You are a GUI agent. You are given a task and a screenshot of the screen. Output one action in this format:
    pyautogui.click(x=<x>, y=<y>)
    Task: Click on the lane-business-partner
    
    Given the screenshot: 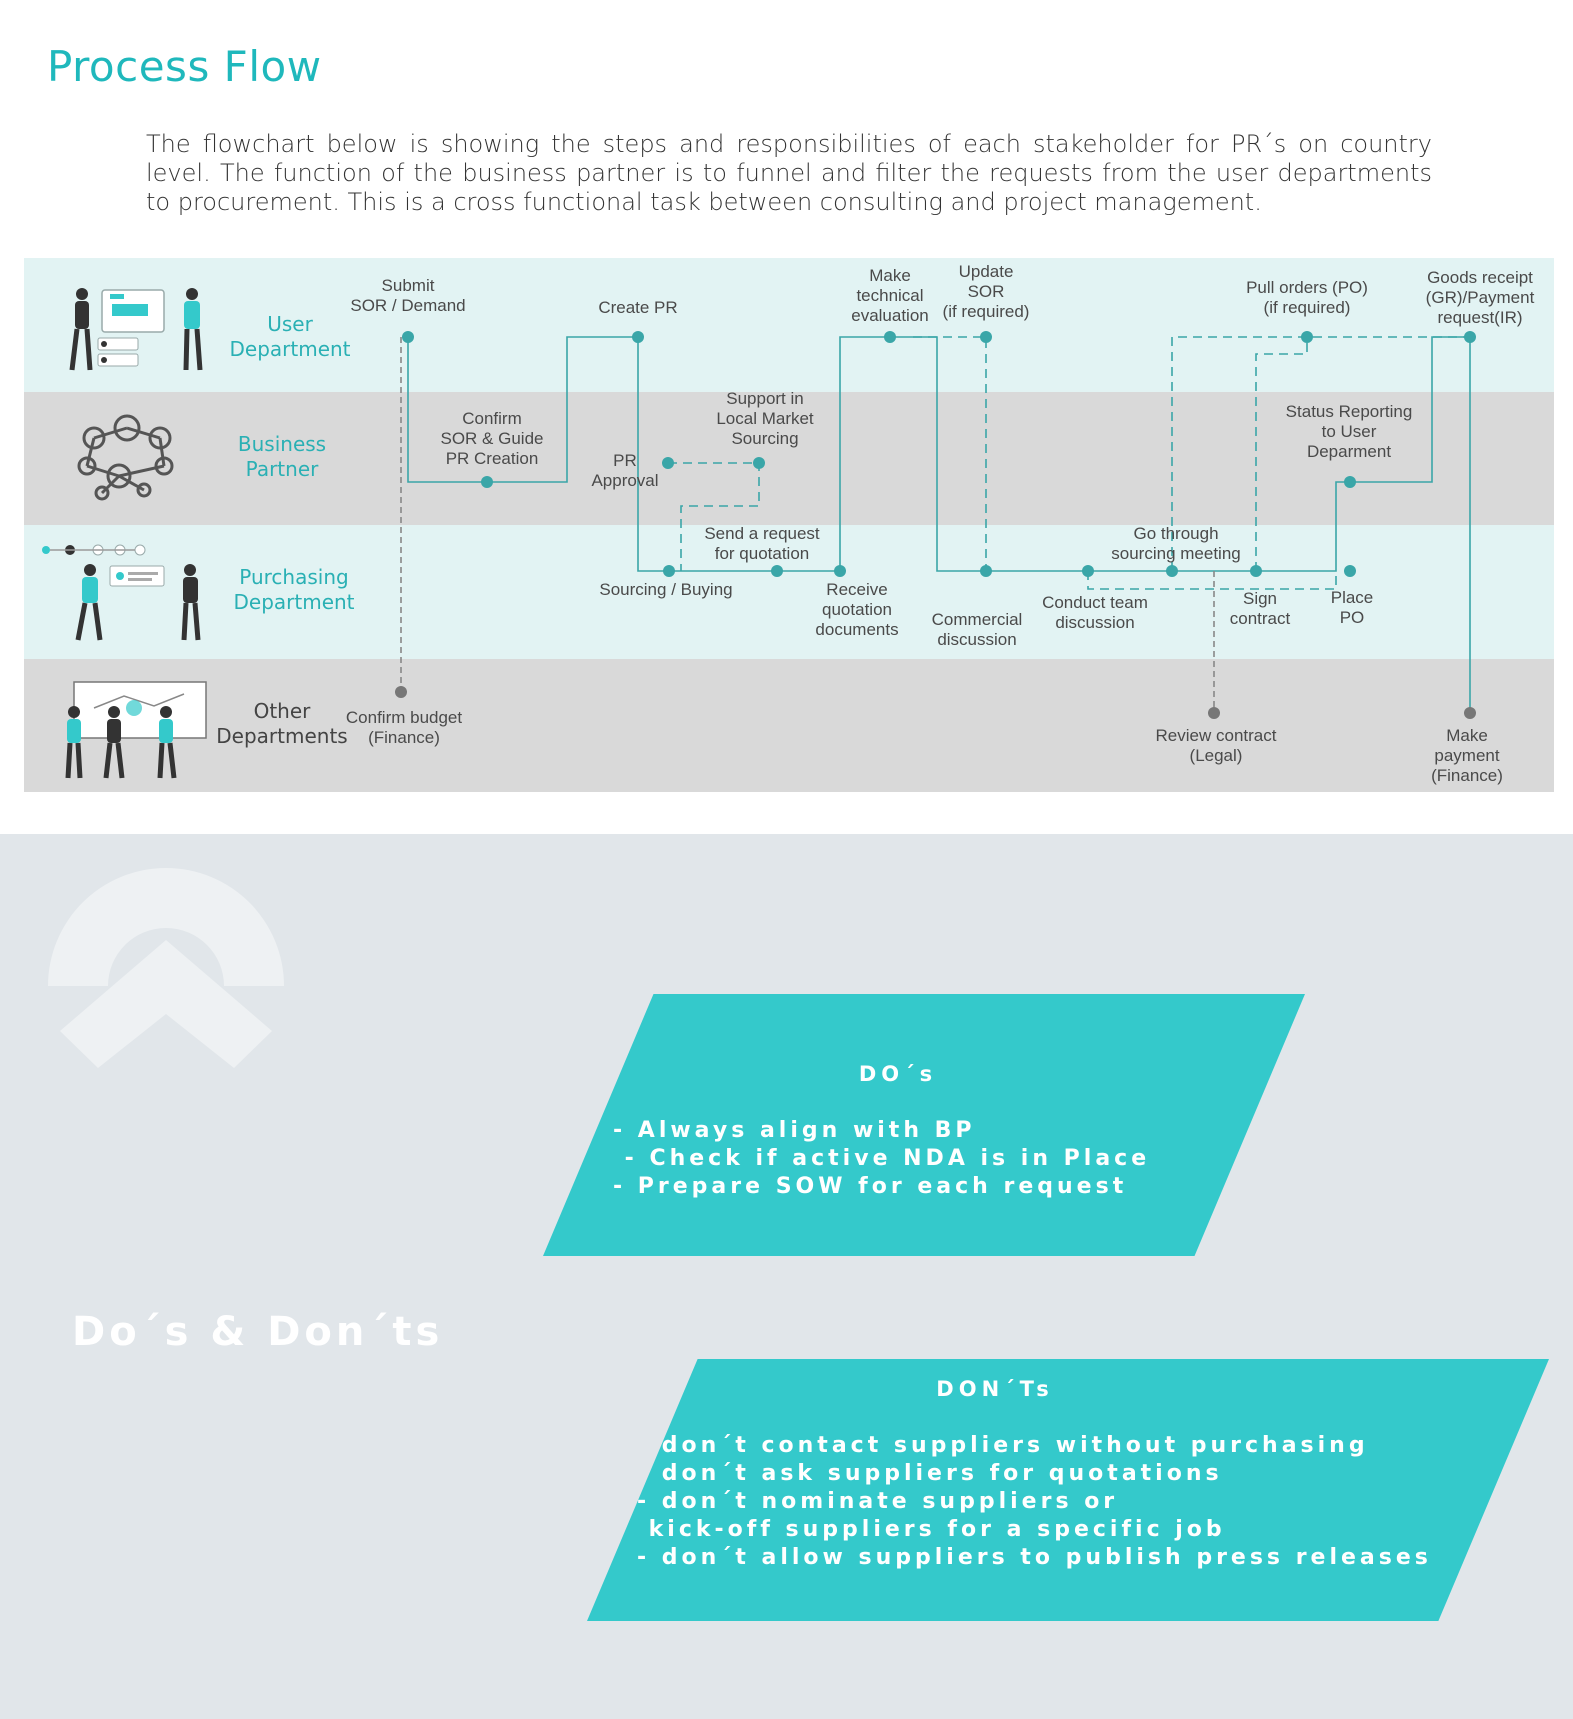 What is the action you would take?
    pyautogui.click(x=789, y=458)
    